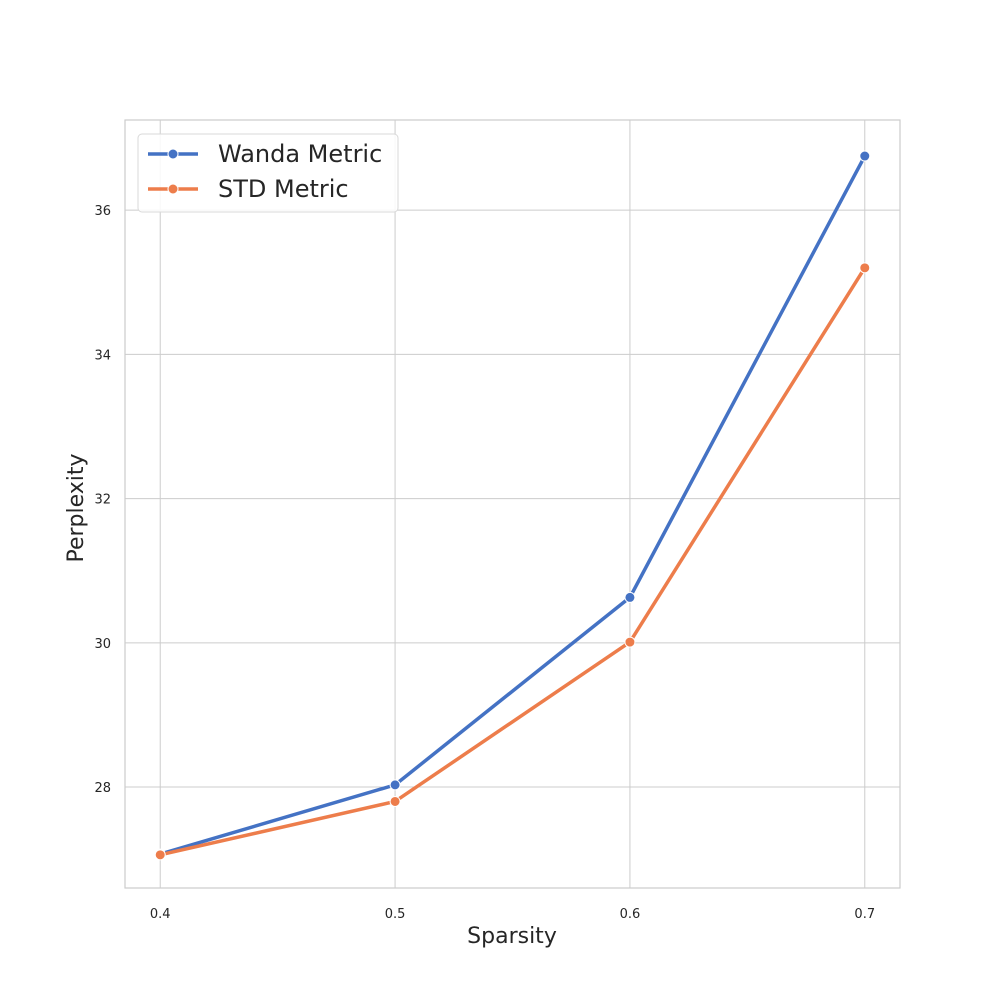  What do you see at coordinates (395, 914) in the screenshot?
I see `x-tick-label: 0.5` at bounding box center [395, 914].